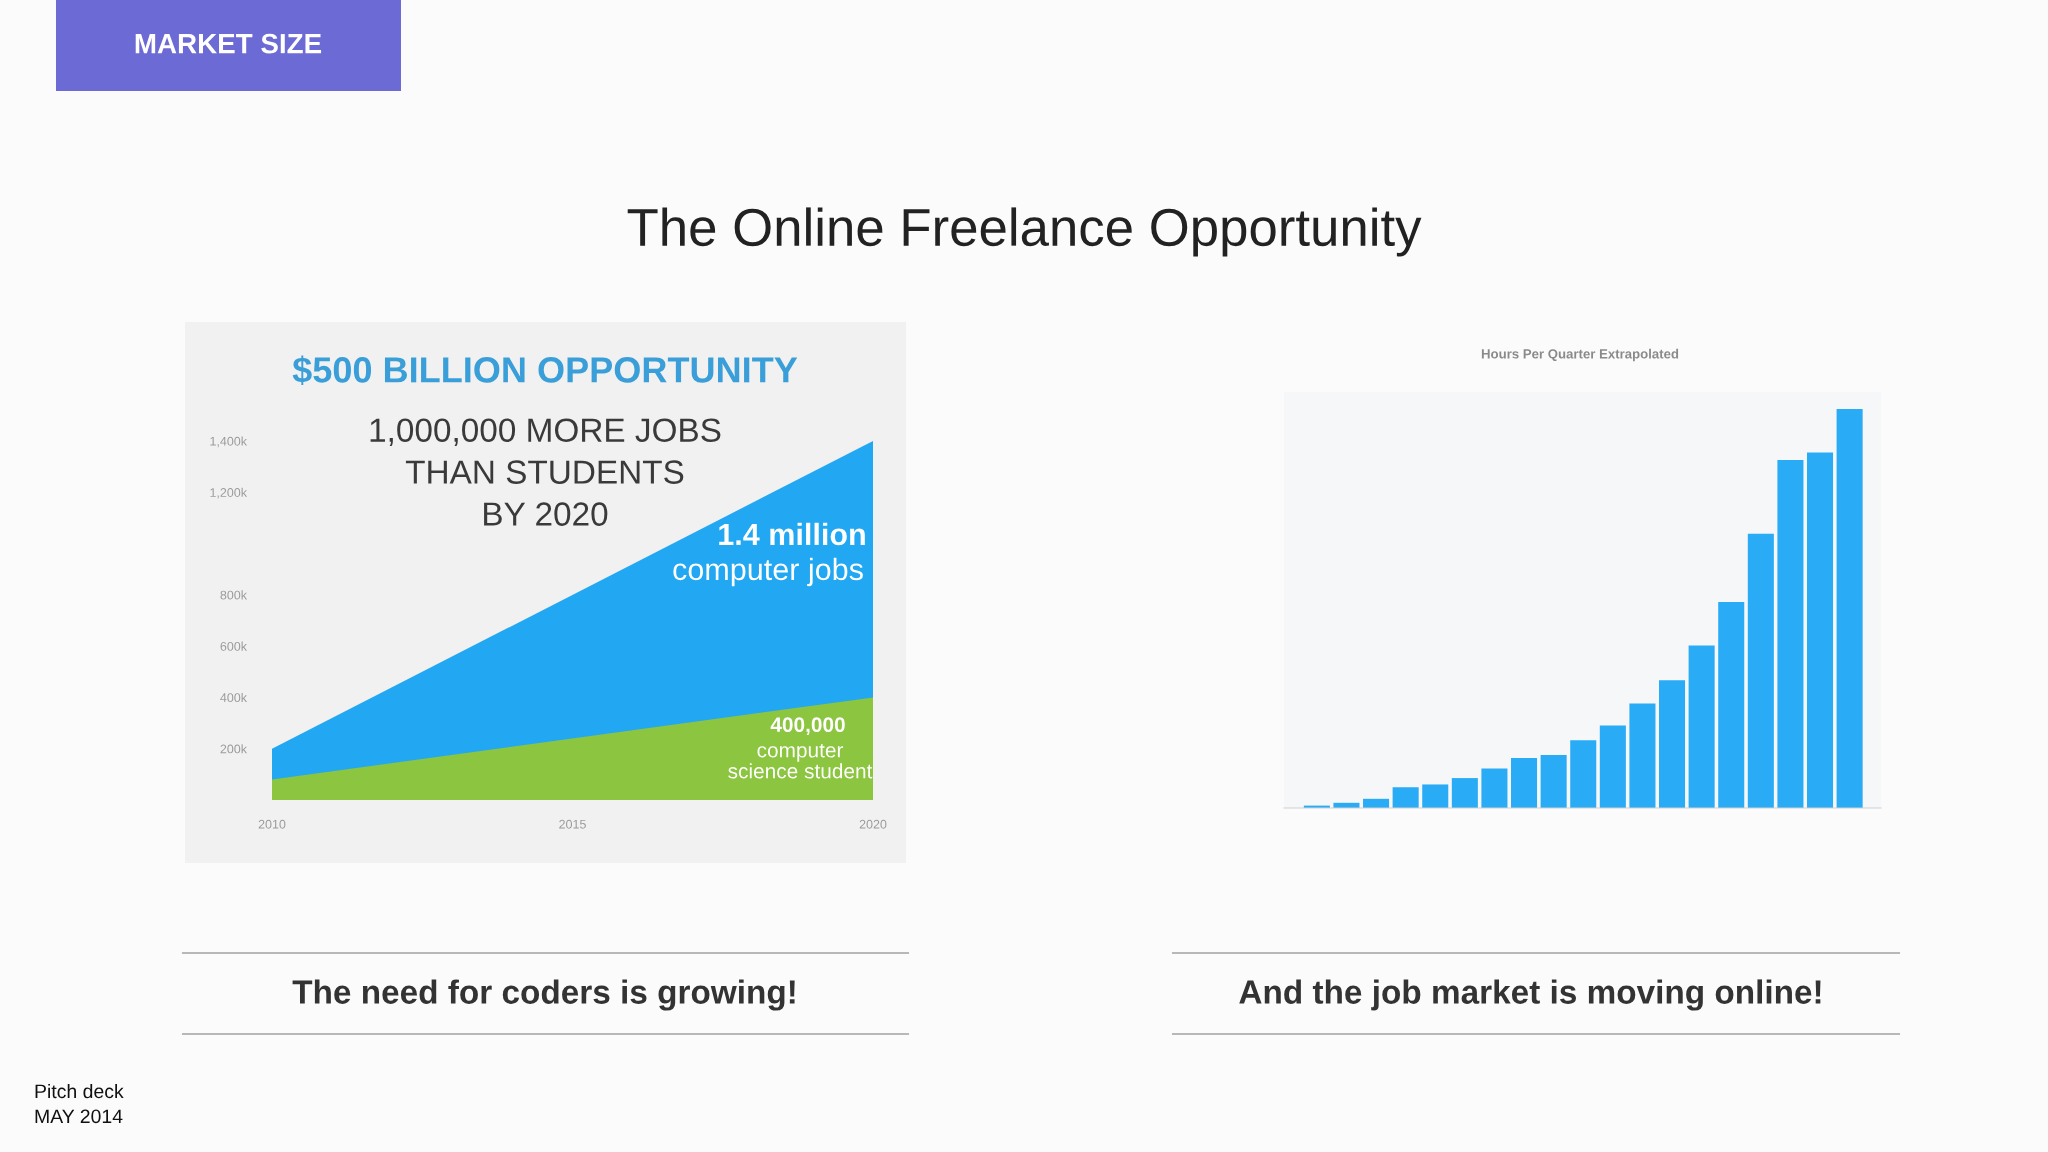 This screenshot has height=1152, width=2048. What do you see at coordinates (572, 824) in the screenshot?
I see `x-tick-label: 2015` at bounding box center [572, 824].